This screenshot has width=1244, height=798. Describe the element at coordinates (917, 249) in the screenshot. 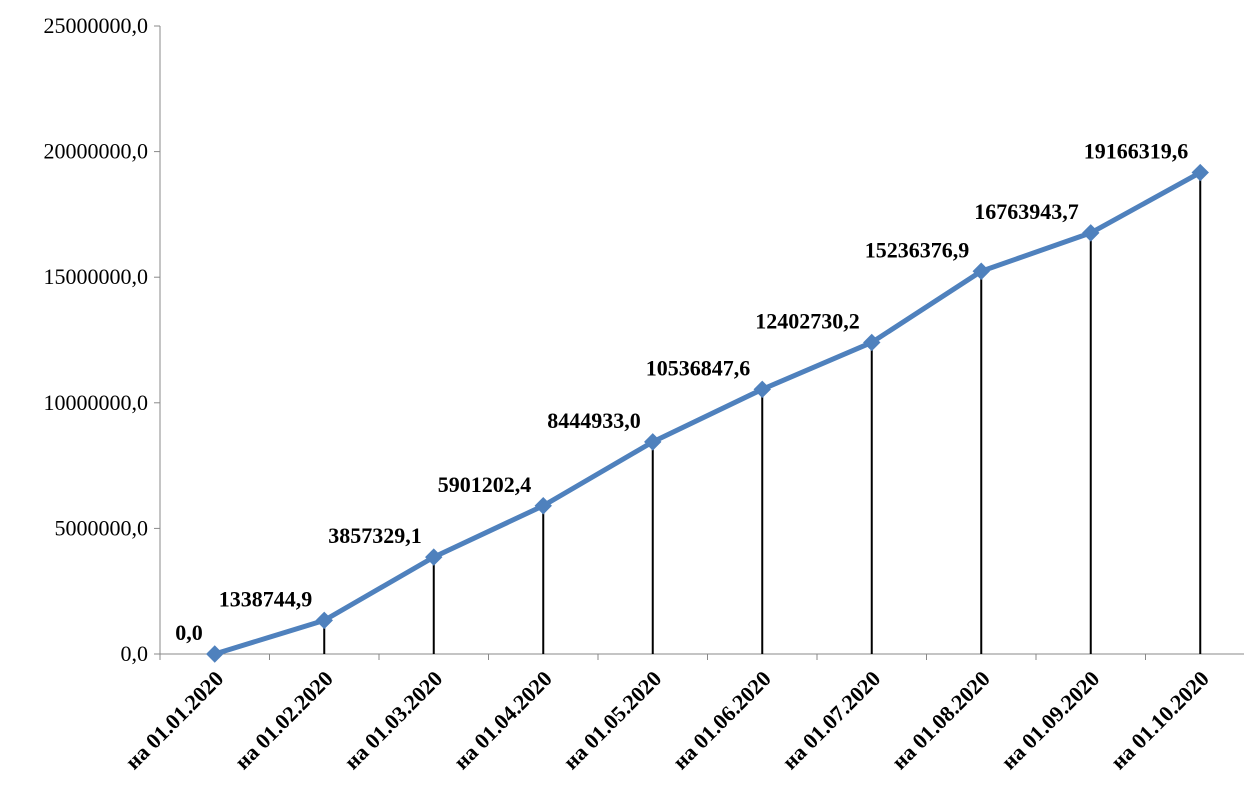

I see `data-label: 15236376,9` at that location.